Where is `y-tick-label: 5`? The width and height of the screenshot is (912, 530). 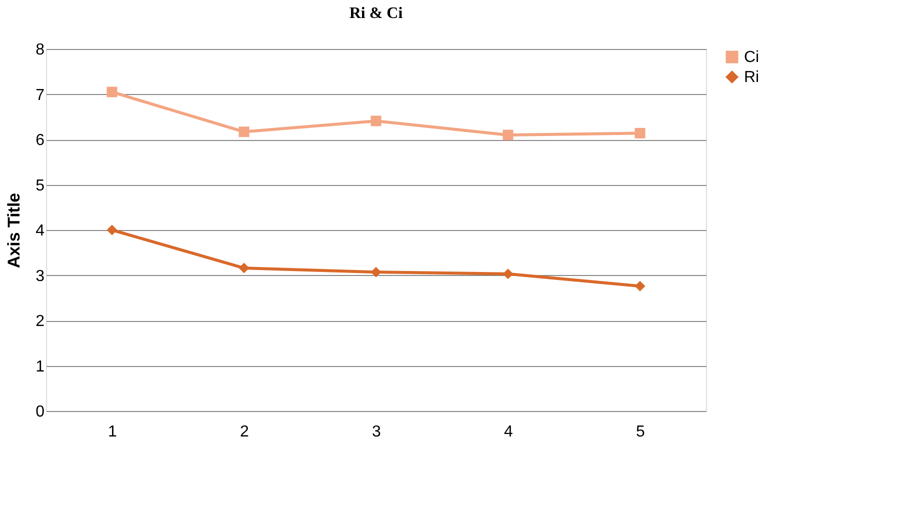
y-tick-label: 5 is located at coordinates (40, 185).